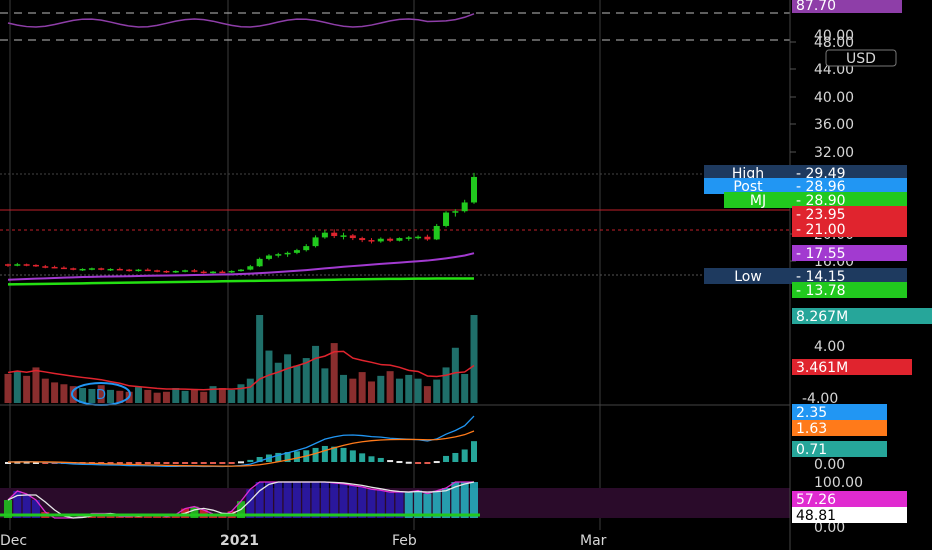 The width and height of the screenshot is (932, 550). What do you see at coordinates (829, 347) in the screenshot?
I see `volume-tick-label: 4.00` at bounding box center [829, 347].